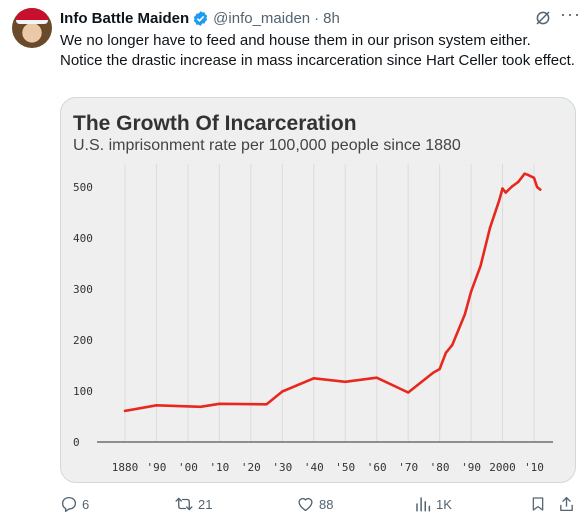 The height and width of the screenshot is (524, 588). I want to click on share-button, so click(566, 504).